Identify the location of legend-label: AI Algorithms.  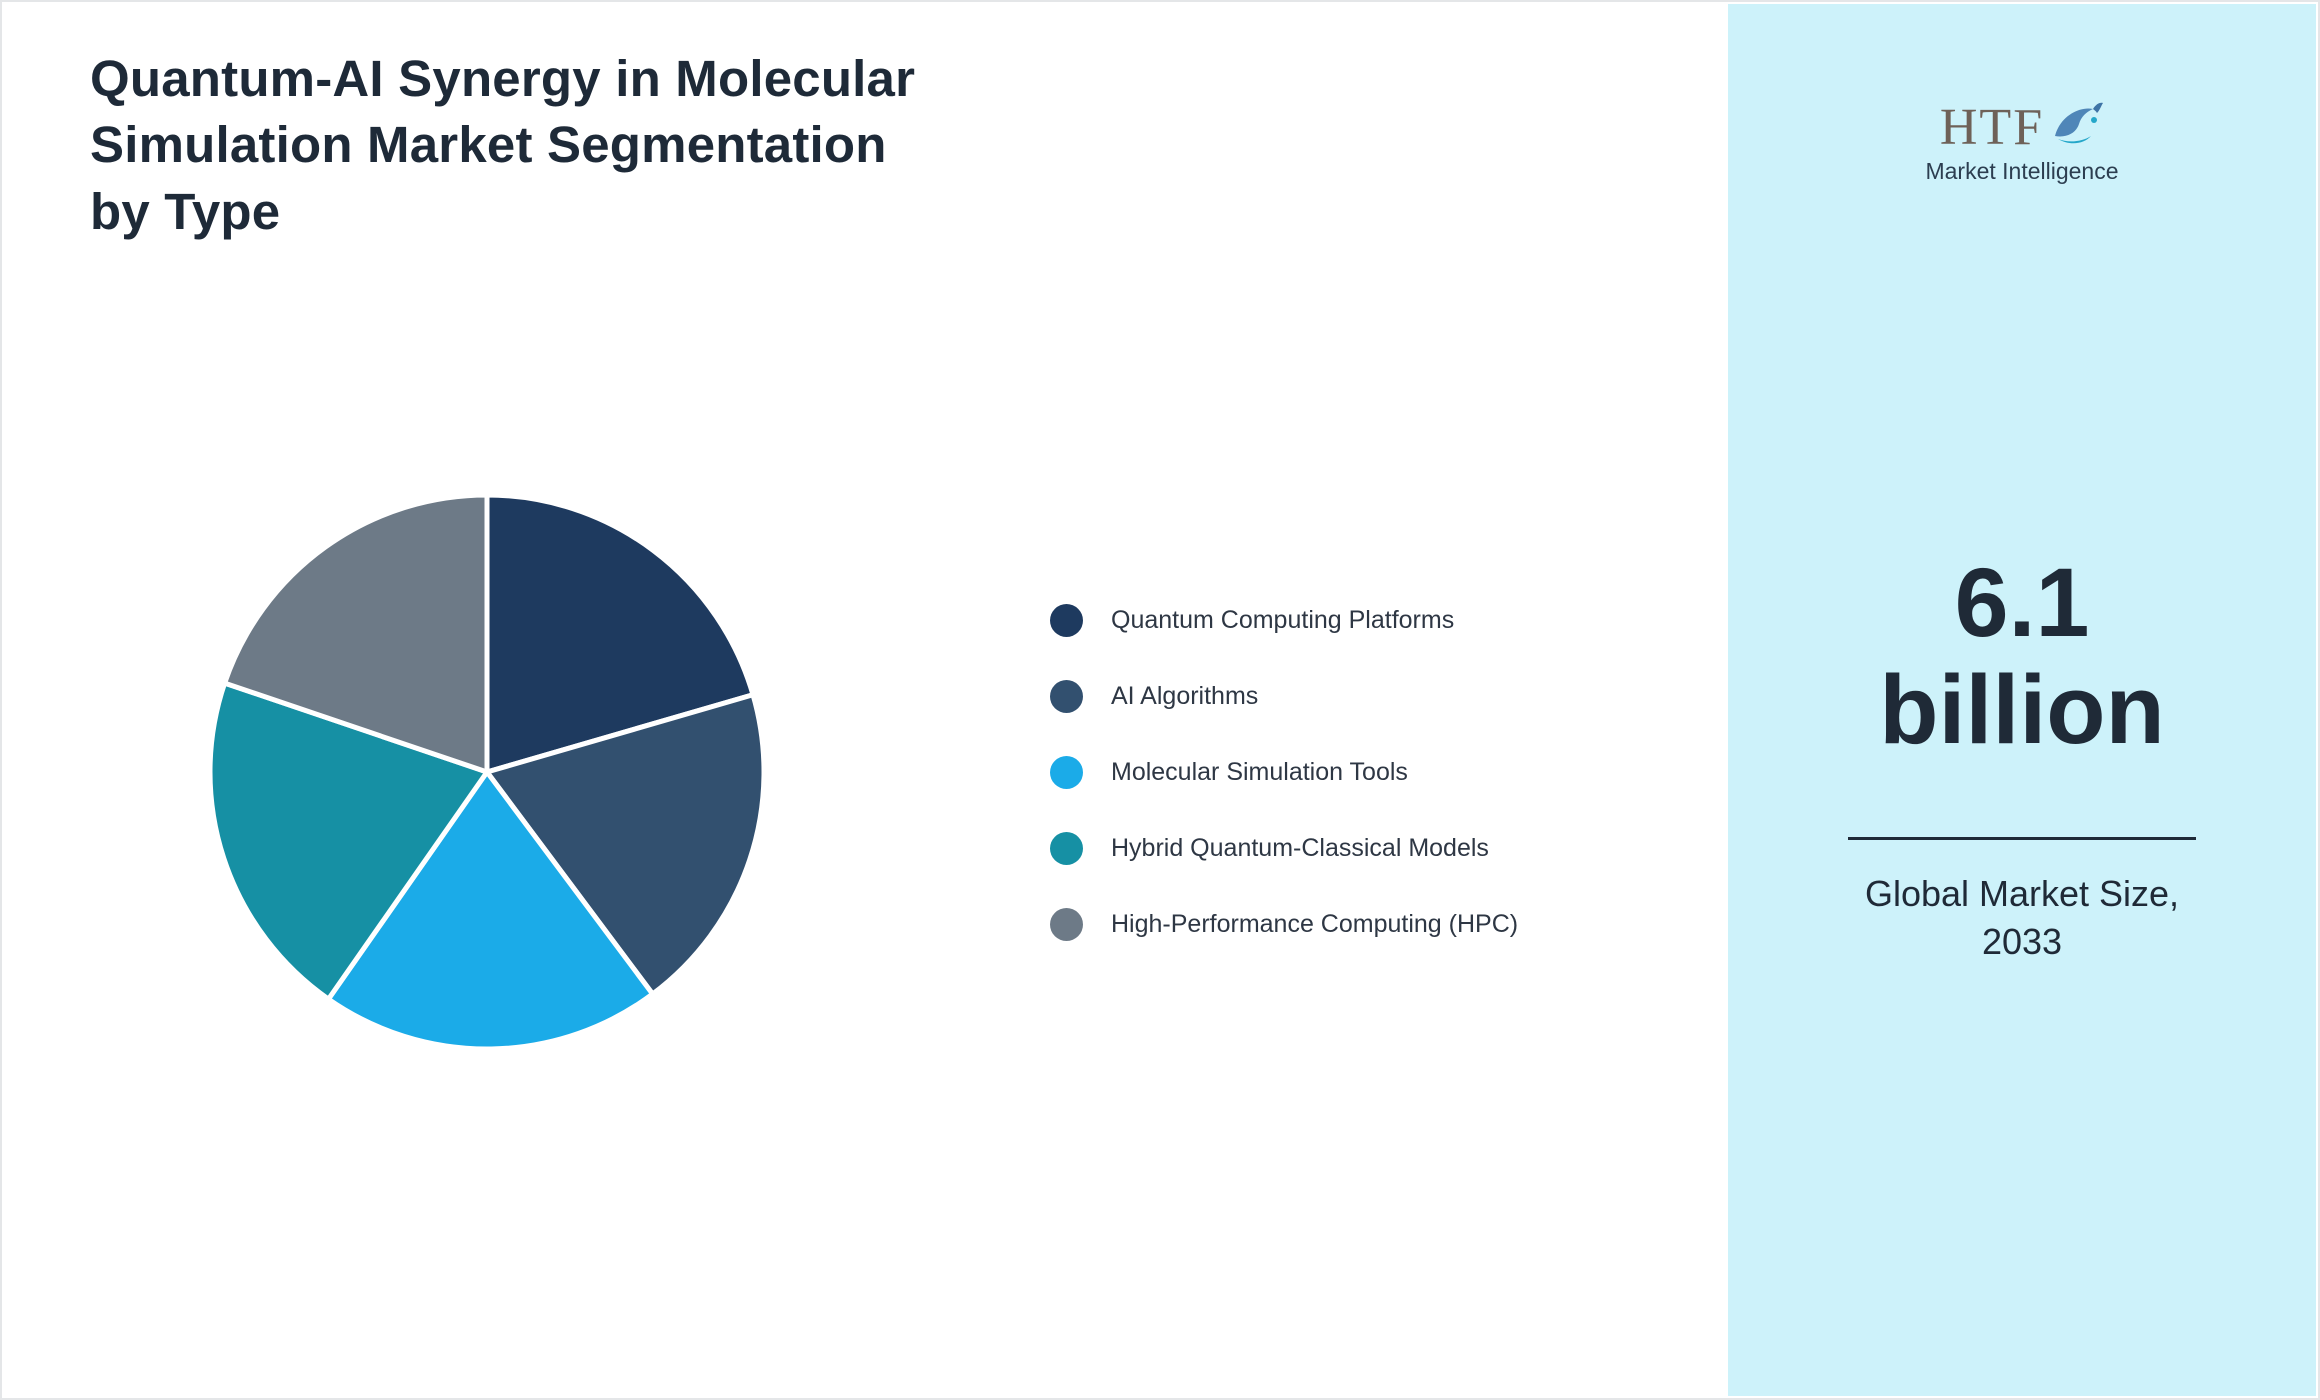
(1185, 696).